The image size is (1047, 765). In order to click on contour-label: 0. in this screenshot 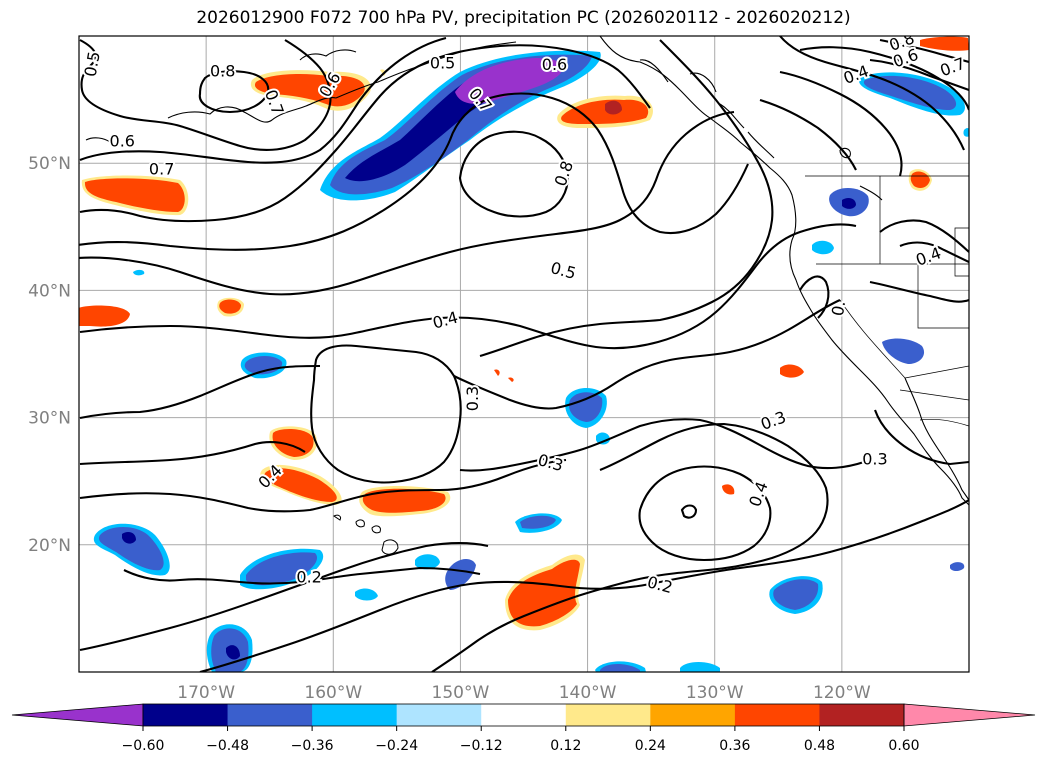, I will do `click(838, 308)`.